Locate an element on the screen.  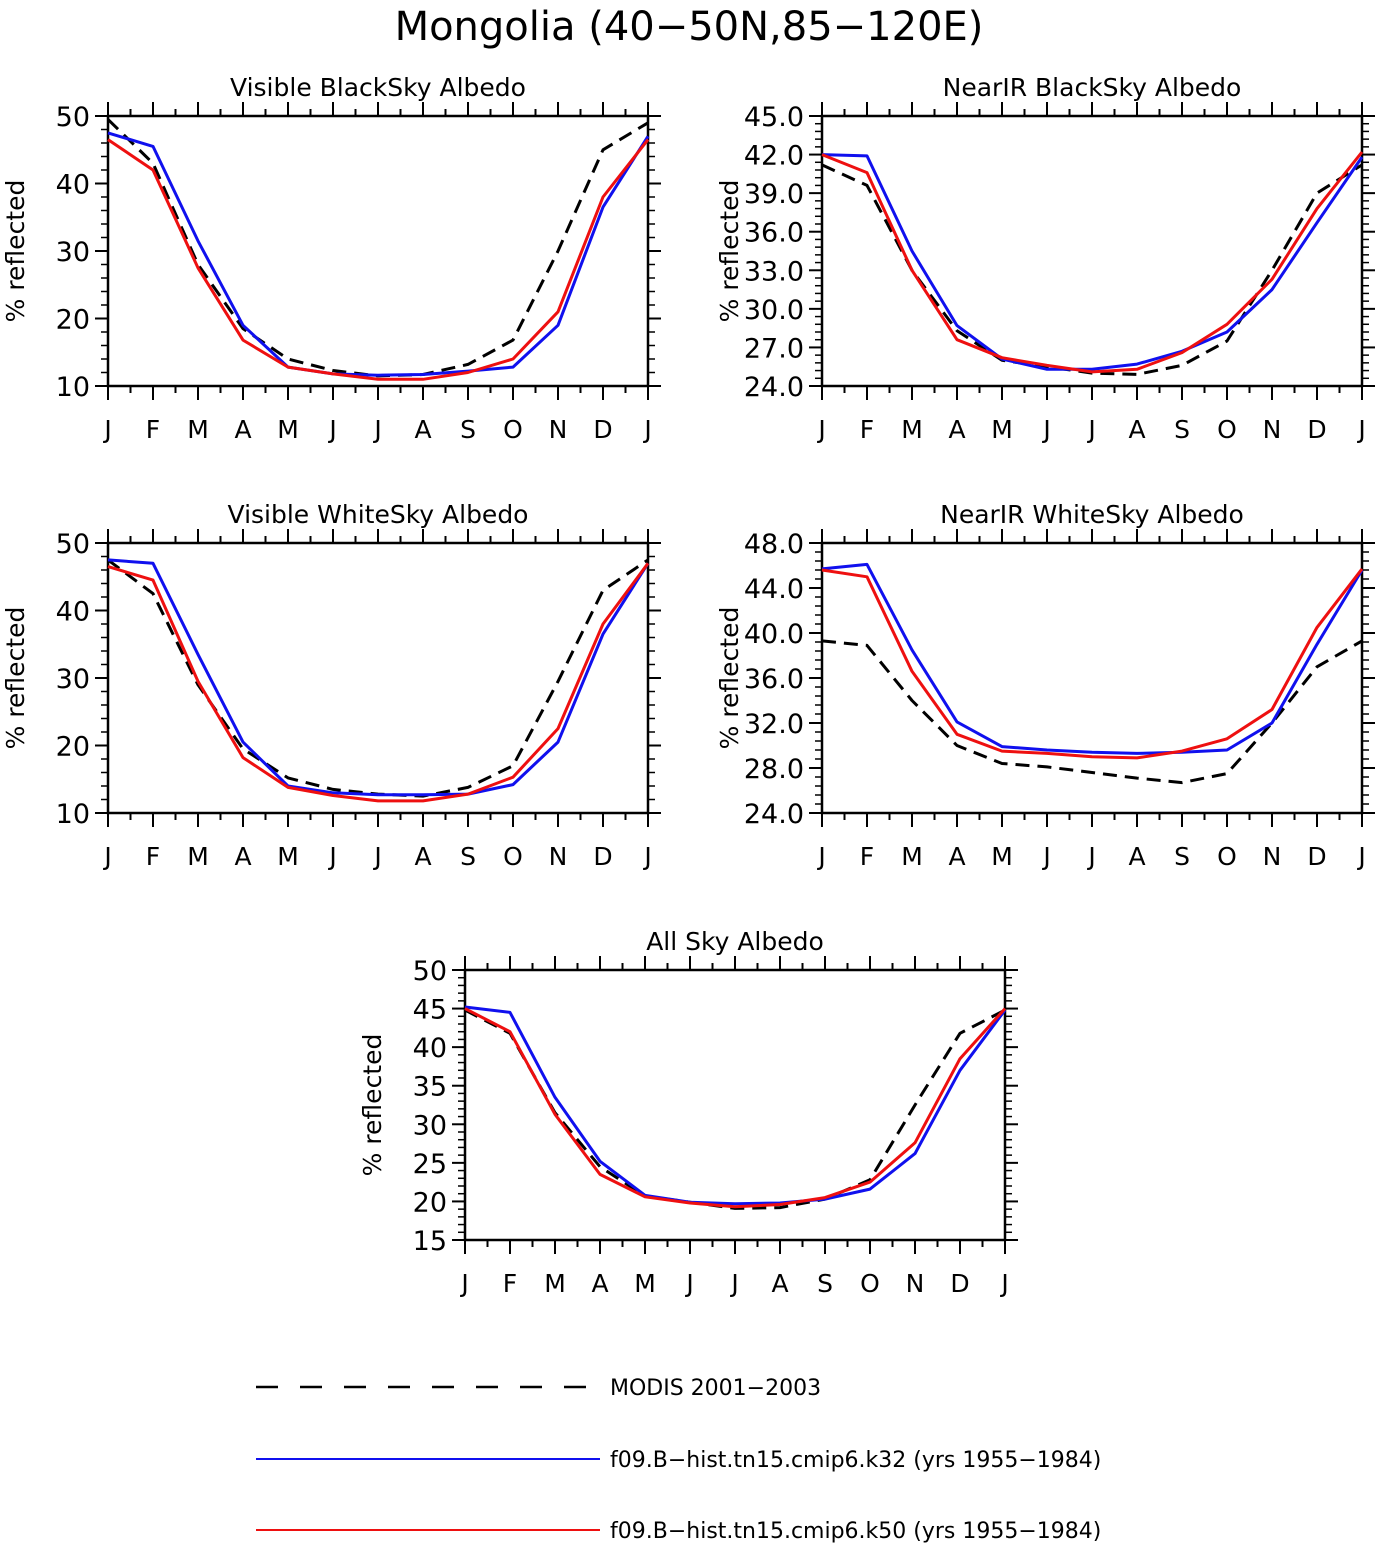
y-tick-label: 25 is located at coordinates (430, 1164).